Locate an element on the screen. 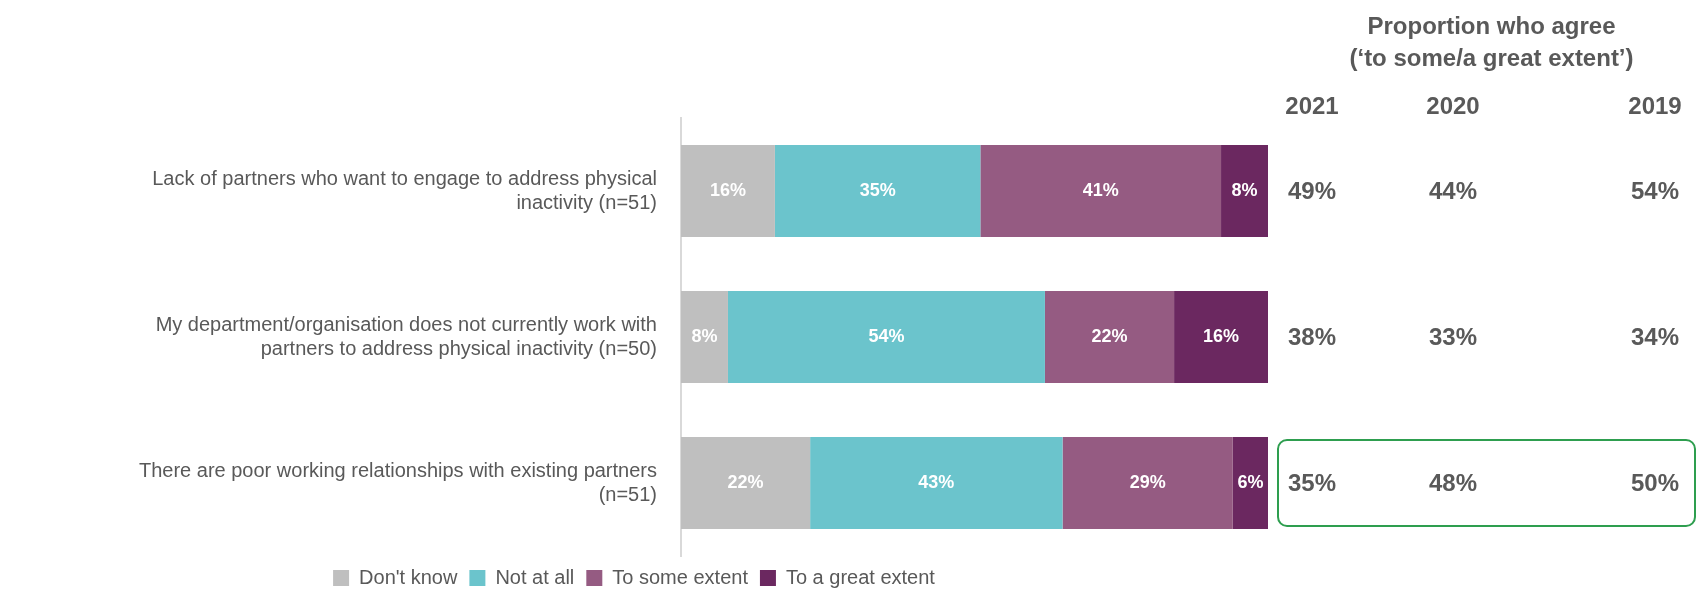  text: 44% is located at coordinates (1453, 191).